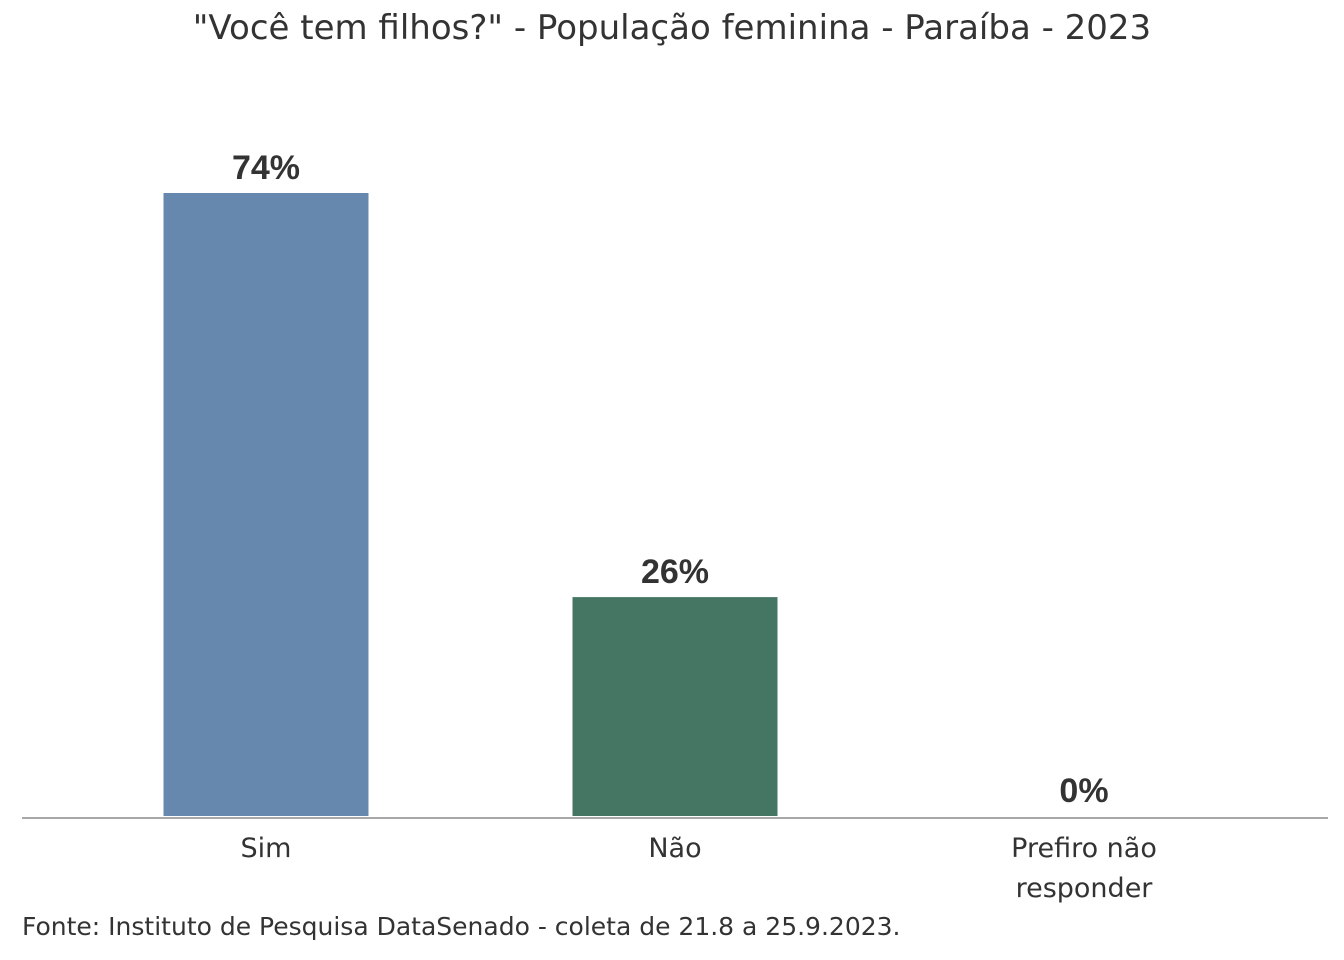 This screenshot has width=1344, height=960. I want to click on value-label-3: 0%, so click(1083, 791).